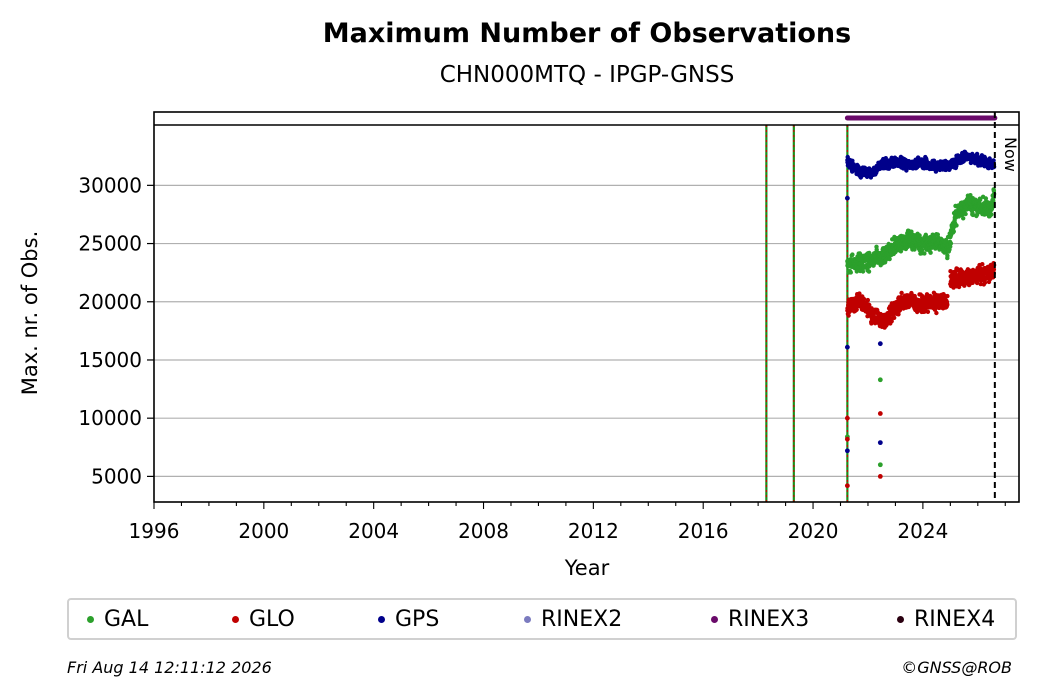  What do you see at coordinates (955, 619) in the screenshot?
I see `legend-label: RINEX4` at bounding box center [955, 619].